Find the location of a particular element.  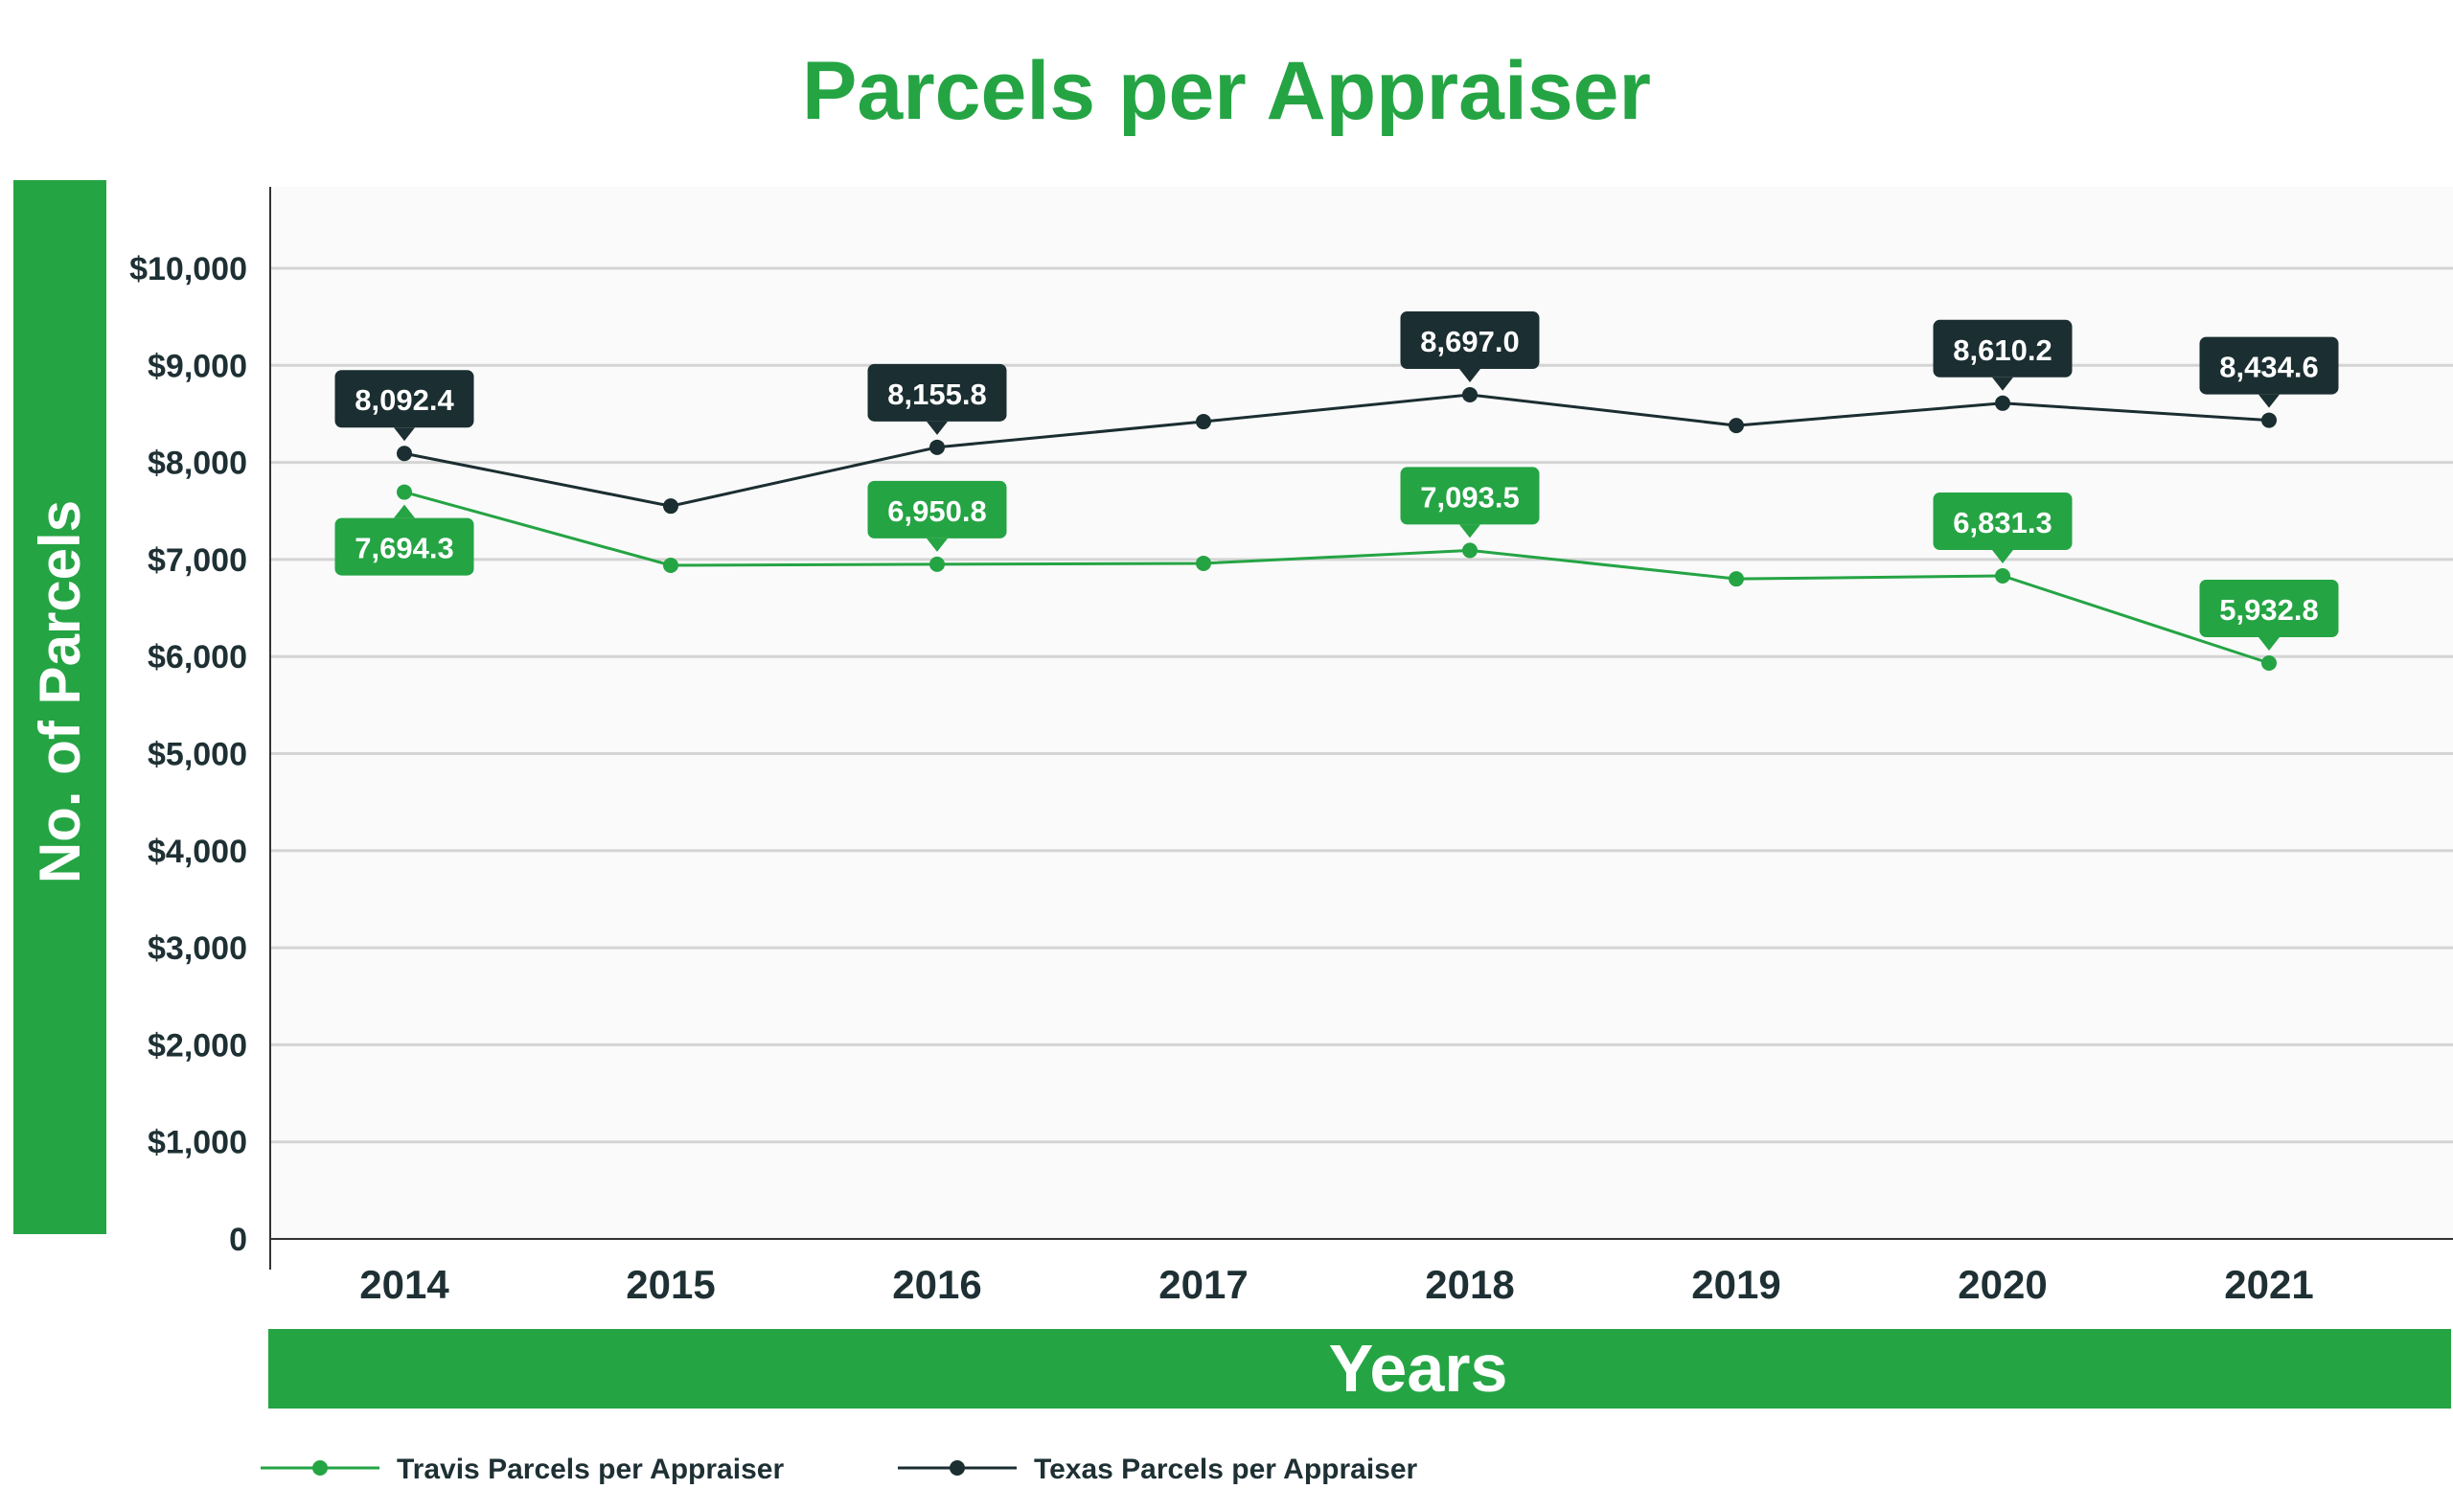

x-tick-labels: 2014 2015 2016 2017 2018 2019 2020 2021 is located at coordinates (1336, 1284).